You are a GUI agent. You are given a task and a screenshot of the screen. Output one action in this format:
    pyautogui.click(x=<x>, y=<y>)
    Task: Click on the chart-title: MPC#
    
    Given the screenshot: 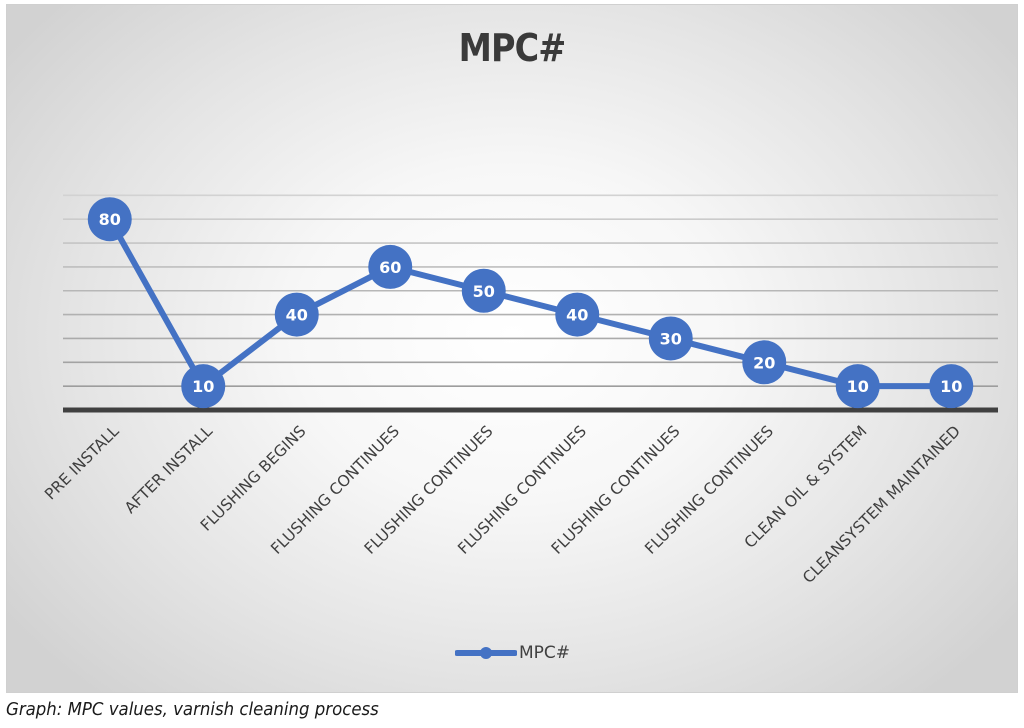 What is the action you would take?
    pyautogui.click(x=512, y=48)
    